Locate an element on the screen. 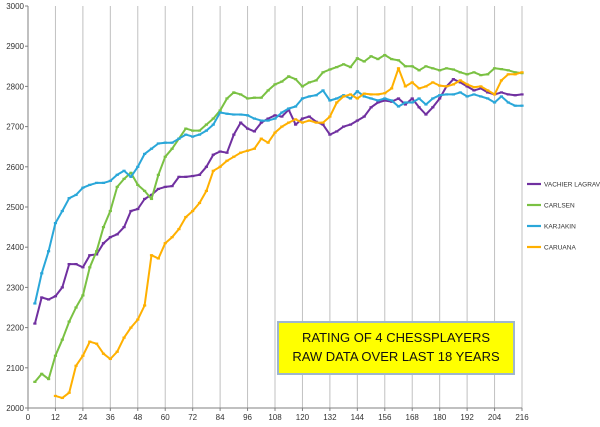  y-tick-label: 2800 is located at coordinates (15, 86).